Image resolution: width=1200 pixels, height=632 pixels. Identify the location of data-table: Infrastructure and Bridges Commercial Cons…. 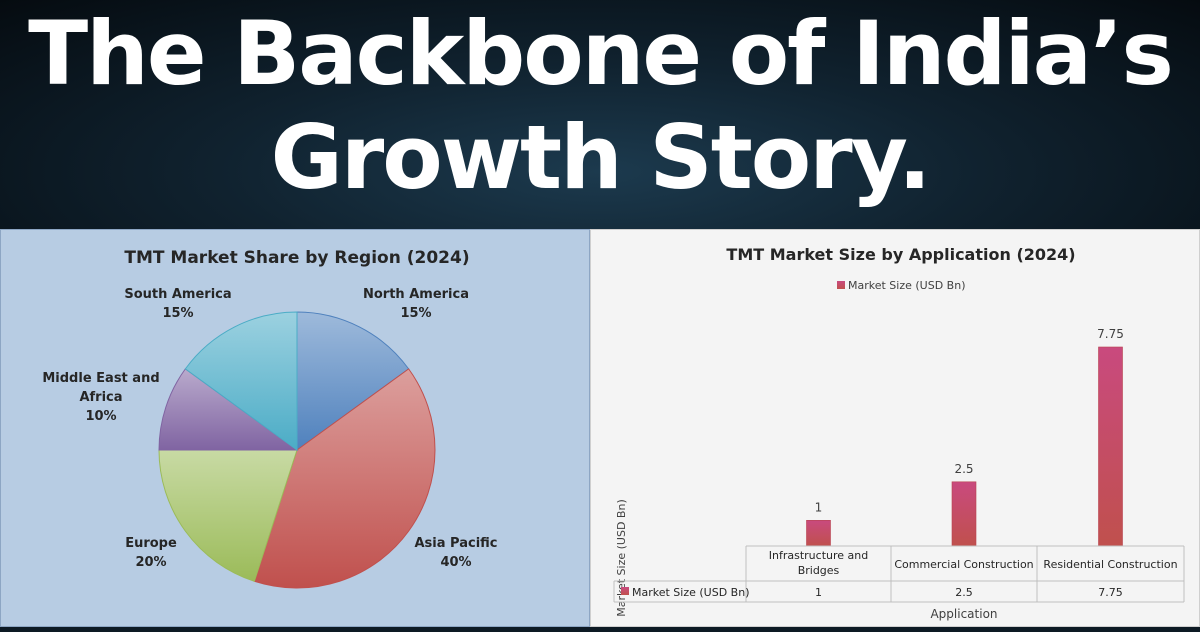
(899, 574).